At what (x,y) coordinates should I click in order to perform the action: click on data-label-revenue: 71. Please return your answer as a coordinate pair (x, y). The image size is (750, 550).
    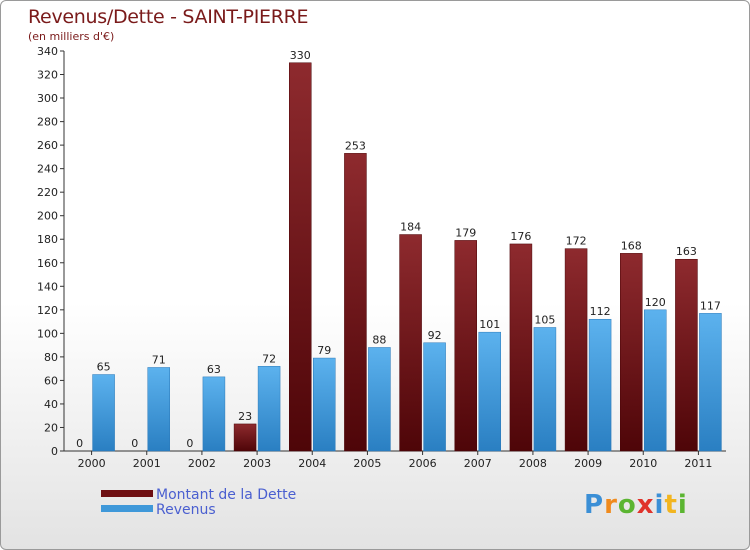
    Looking at the image, I should click on (159, 359).